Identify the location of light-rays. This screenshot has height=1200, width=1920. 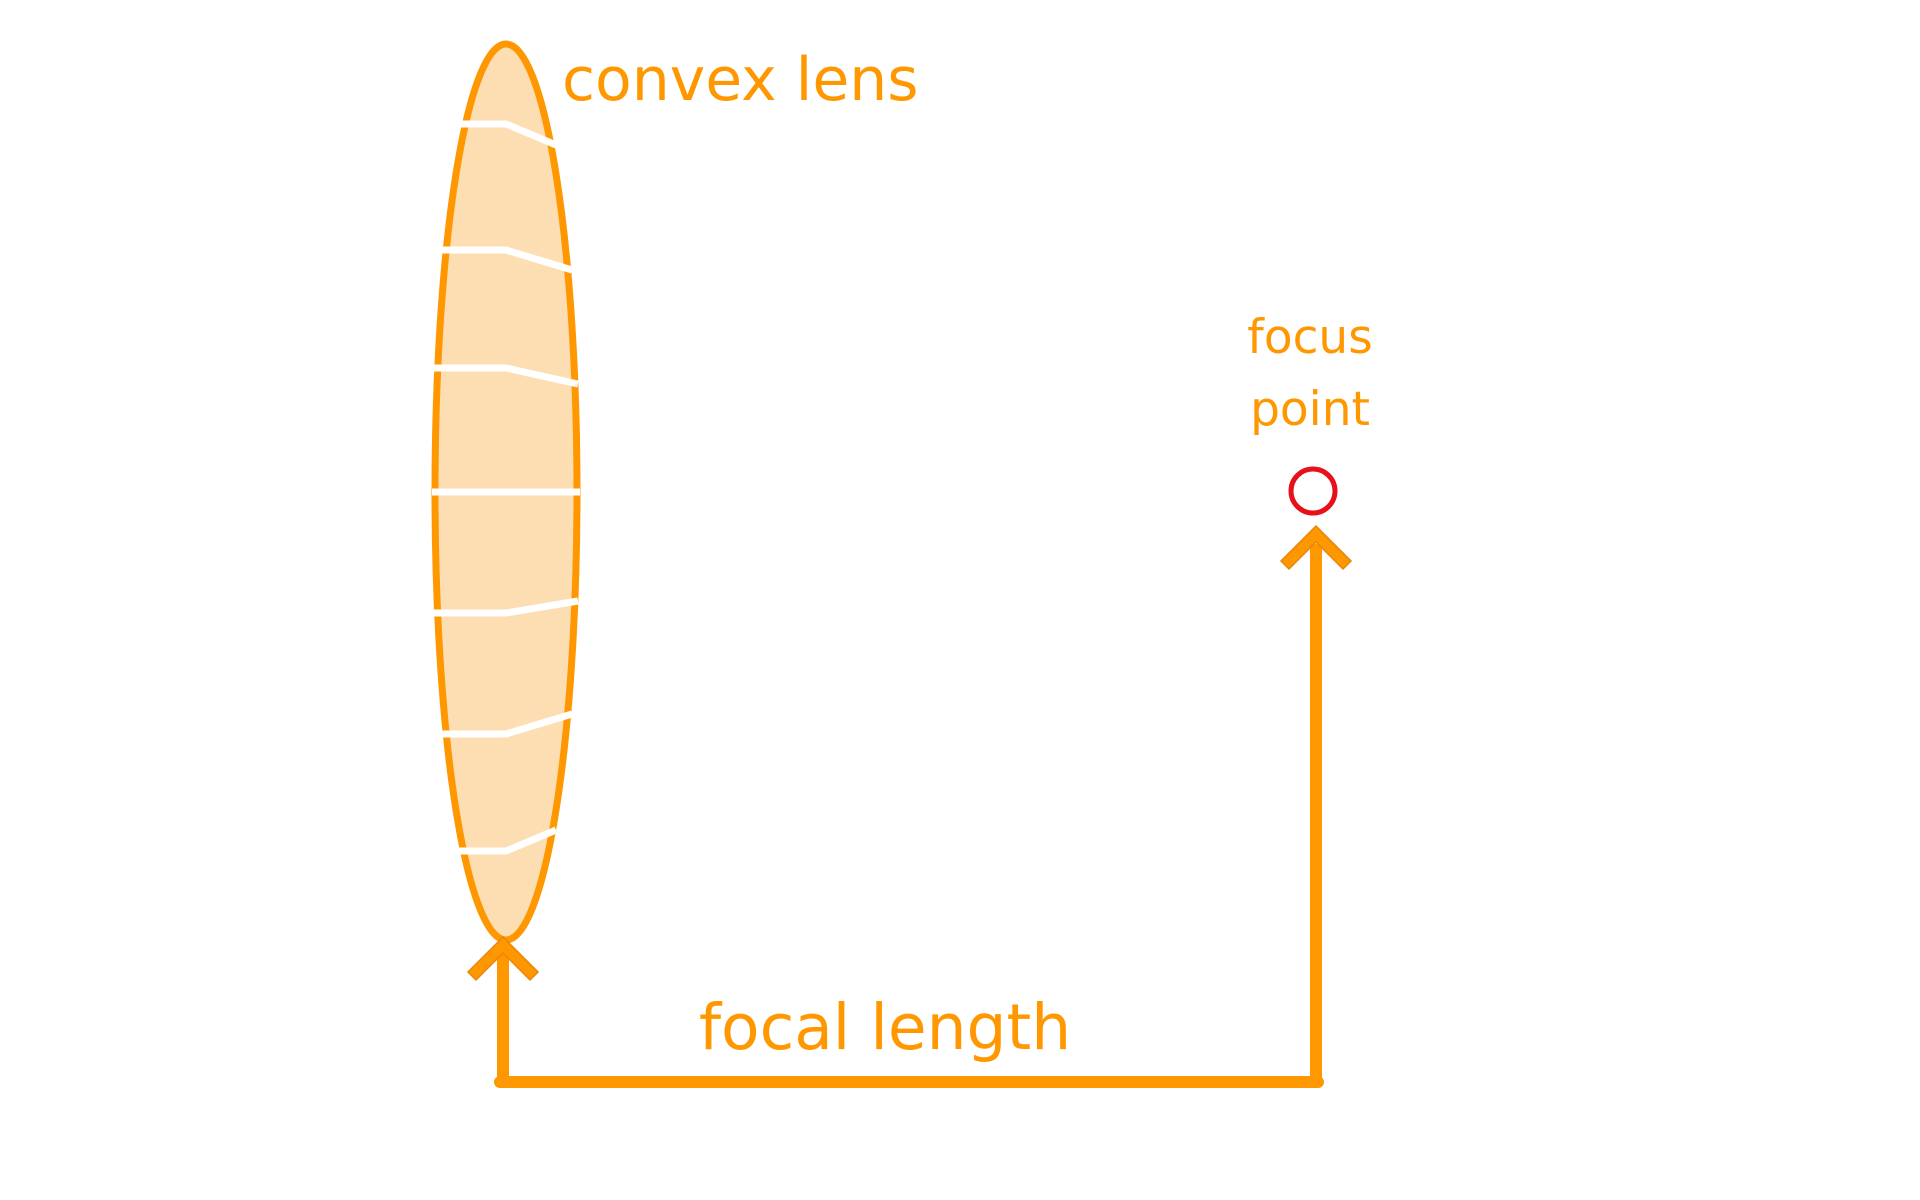
(506, 487).